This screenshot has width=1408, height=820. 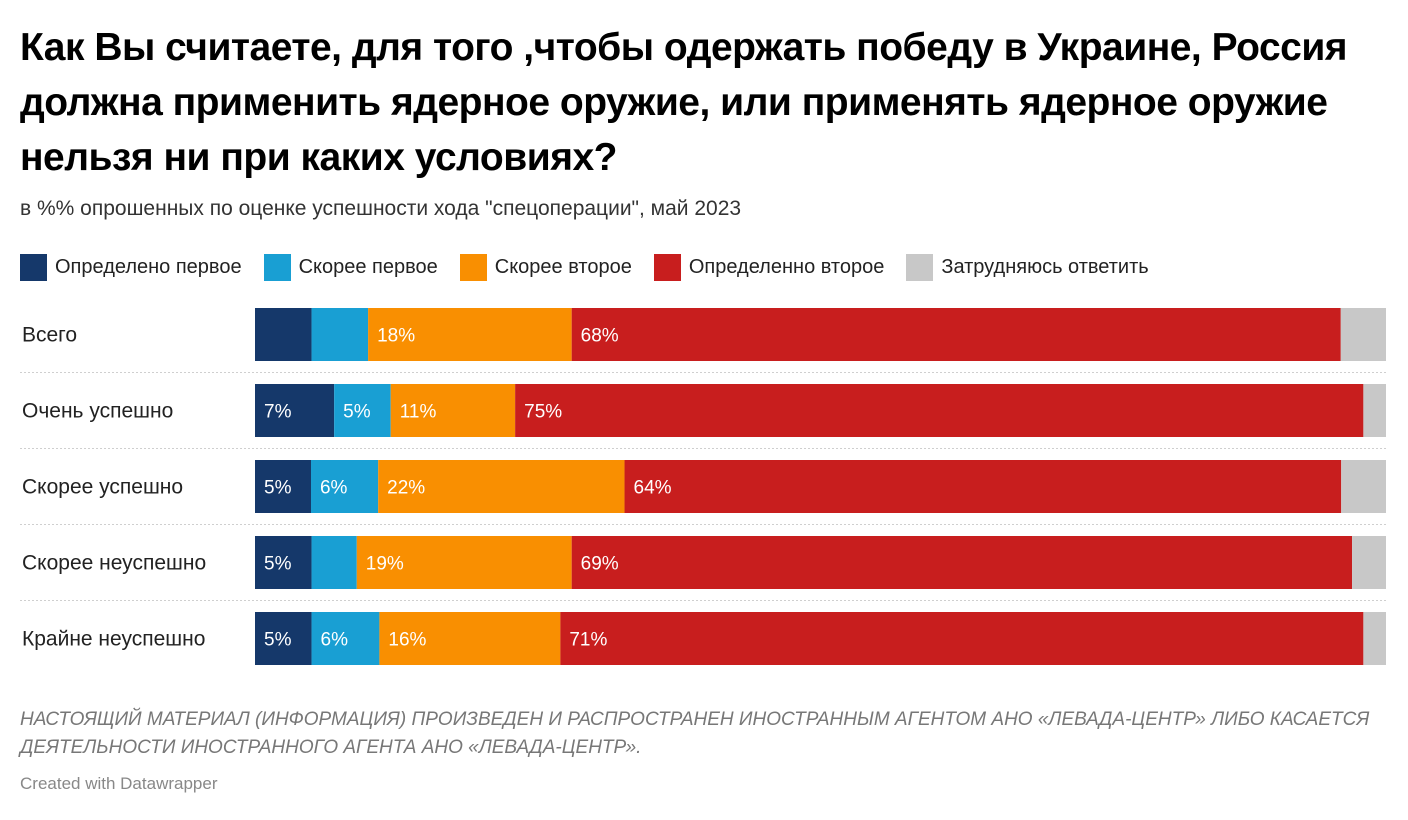 What do you see at coordinates (385, 564) in the screenshot?
I see `data-label: 19%` at bounding box center [385, 564].